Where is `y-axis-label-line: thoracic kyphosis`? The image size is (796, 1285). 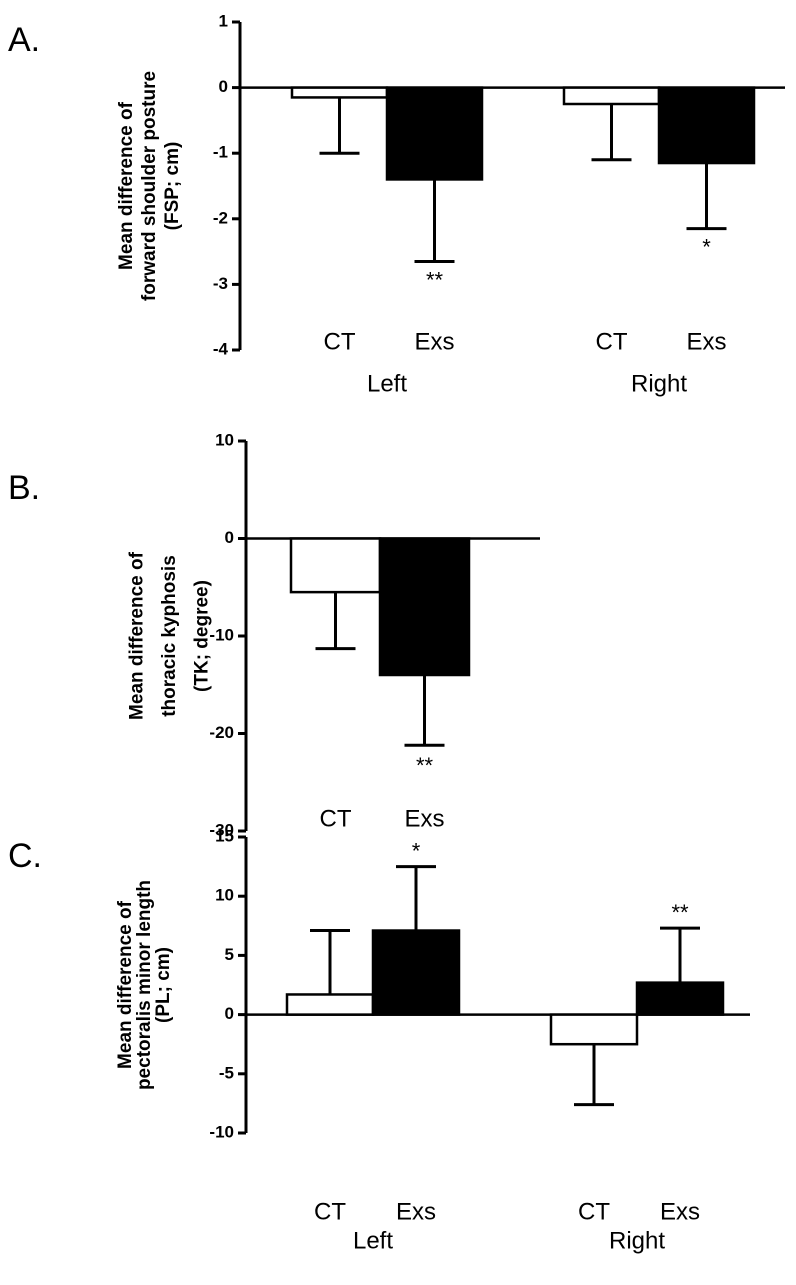
y-axis-label-line: thoracic kyphosis is located at coordinates (169, 636).